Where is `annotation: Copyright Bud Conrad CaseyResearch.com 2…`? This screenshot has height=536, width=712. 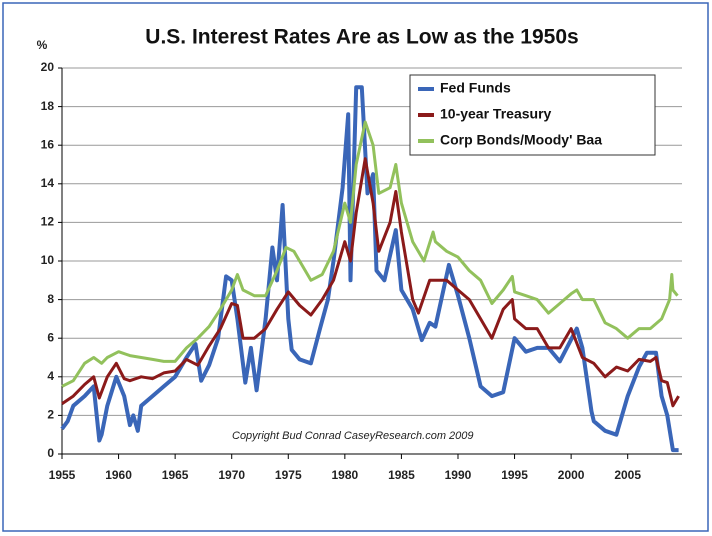
annotation: Copyright Bud Conrad CaseyResearch.com 2… is located at coordinates (353, 436).